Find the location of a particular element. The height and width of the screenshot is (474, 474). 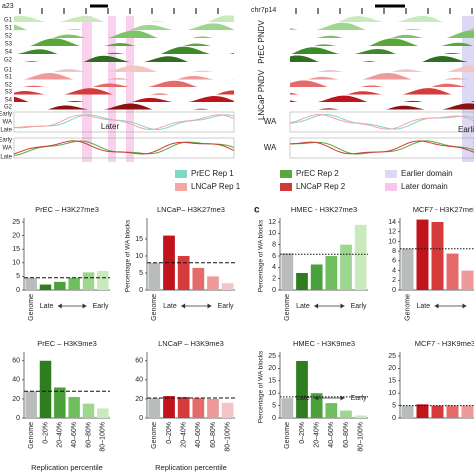

y-tick-label: 8 is located at coordinates (274, 245).